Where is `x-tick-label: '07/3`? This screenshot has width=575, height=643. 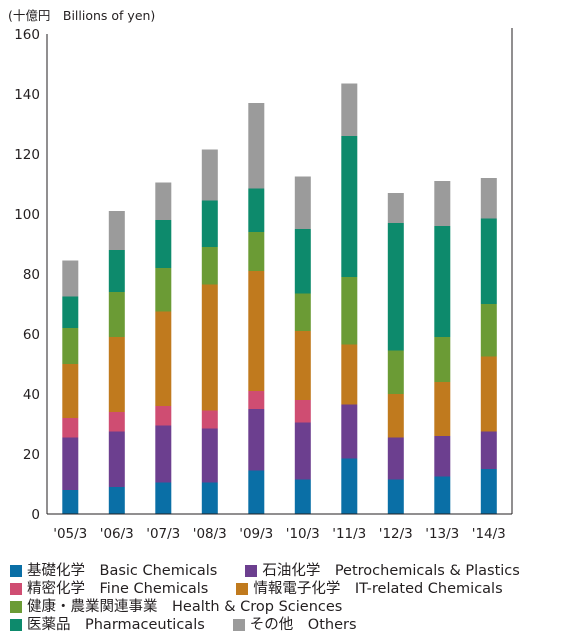 x-tick-label: '07/3 is located at coordinates (163, 534).